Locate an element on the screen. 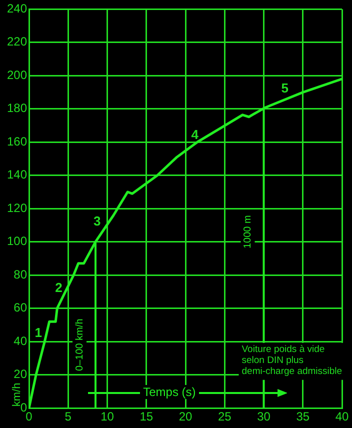 This screenshot has height=428, width=352. y-tick-label: 100 is located at coordinates (17, 241).